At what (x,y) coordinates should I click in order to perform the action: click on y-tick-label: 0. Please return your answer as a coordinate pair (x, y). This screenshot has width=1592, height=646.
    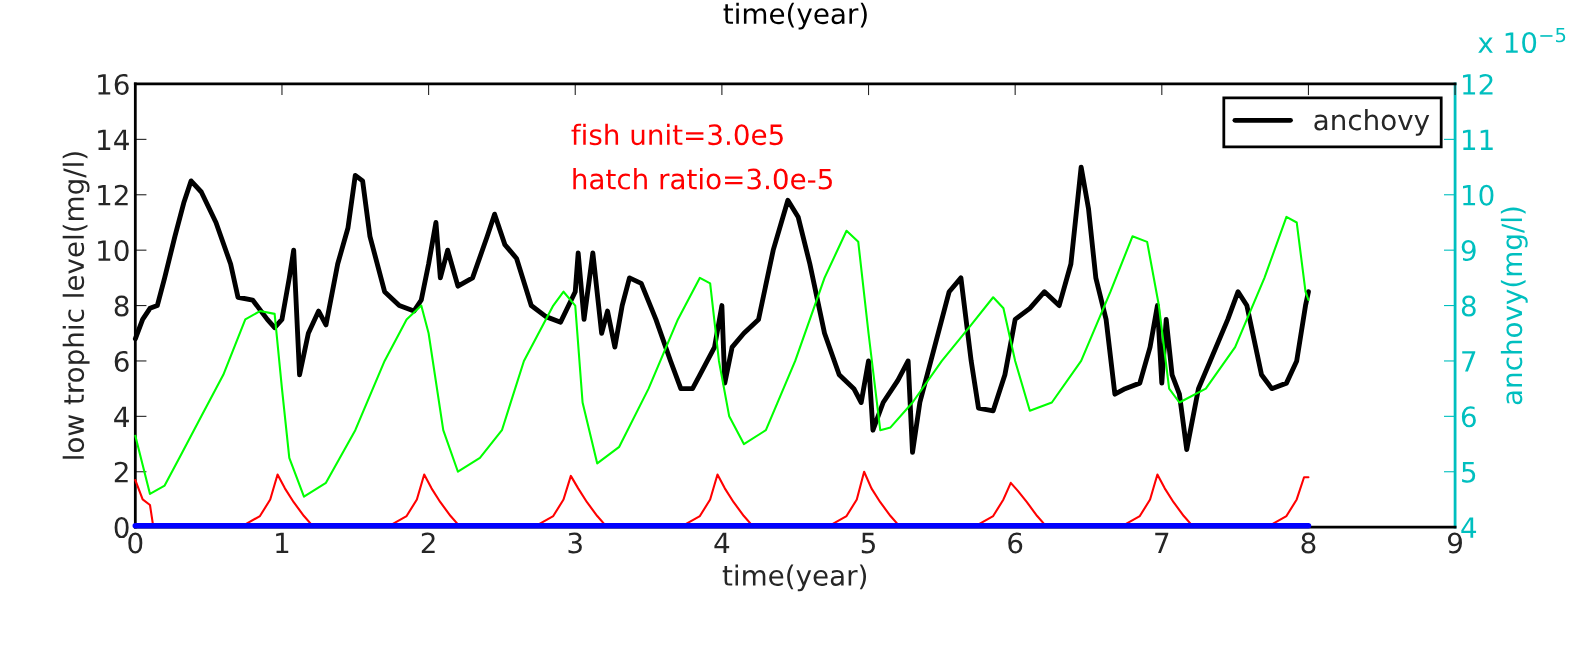
    Looking at the image, I should click on (121, 528).